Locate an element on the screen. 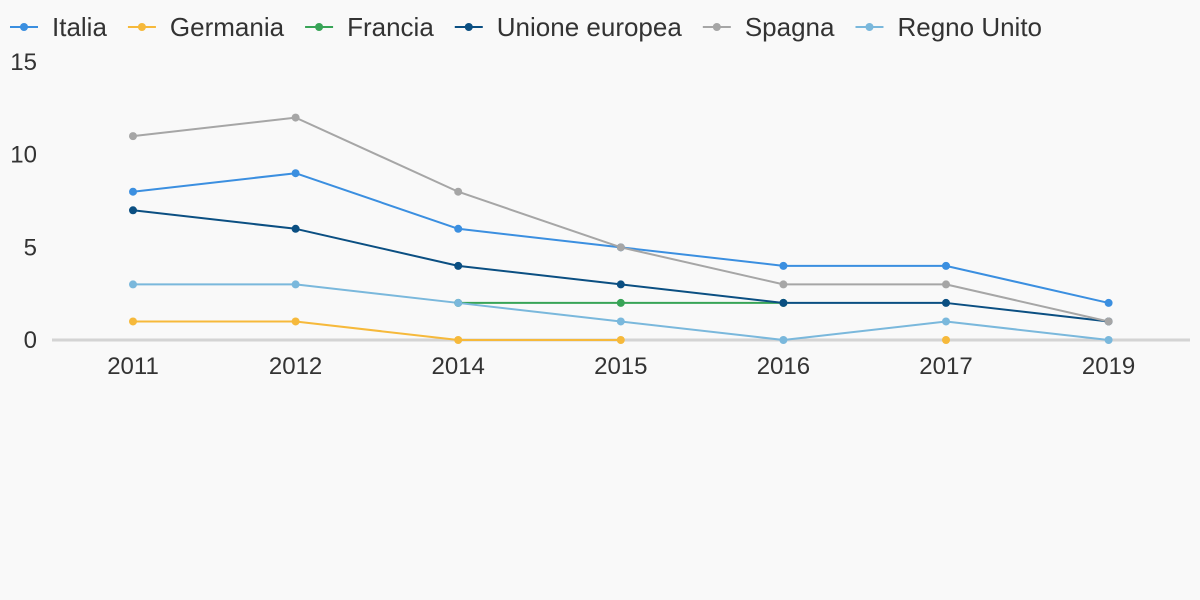  series-line-germania is located at coordinates (377, 330).